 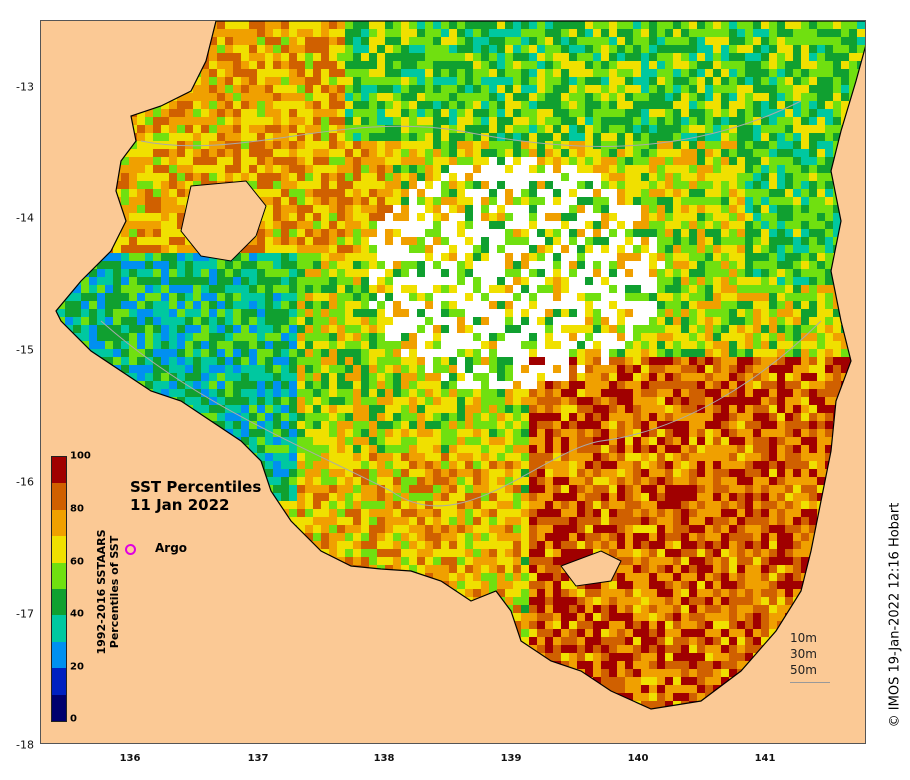 I want to click on colorbar-tick-100: 100, so click(x=80, y=456).